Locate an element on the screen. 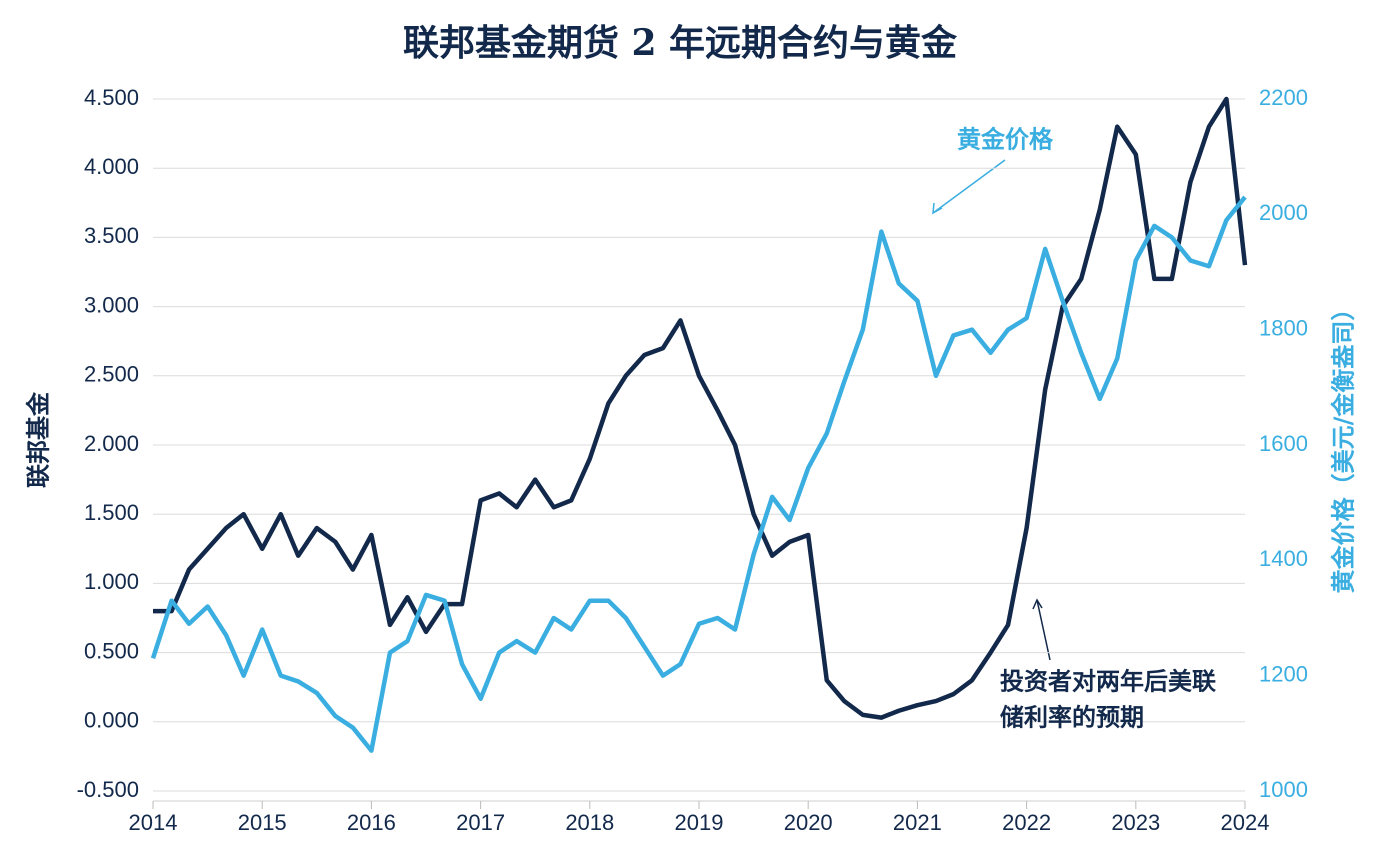 This screenshot has width=1384, height=858. y-tick-label: 2.000 is located at coordinates (111, 443).